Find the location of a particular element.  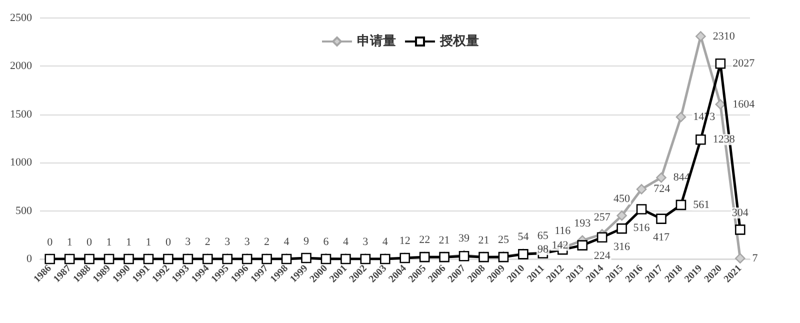

data-label: 2027 is located at coordinates (744, 64).